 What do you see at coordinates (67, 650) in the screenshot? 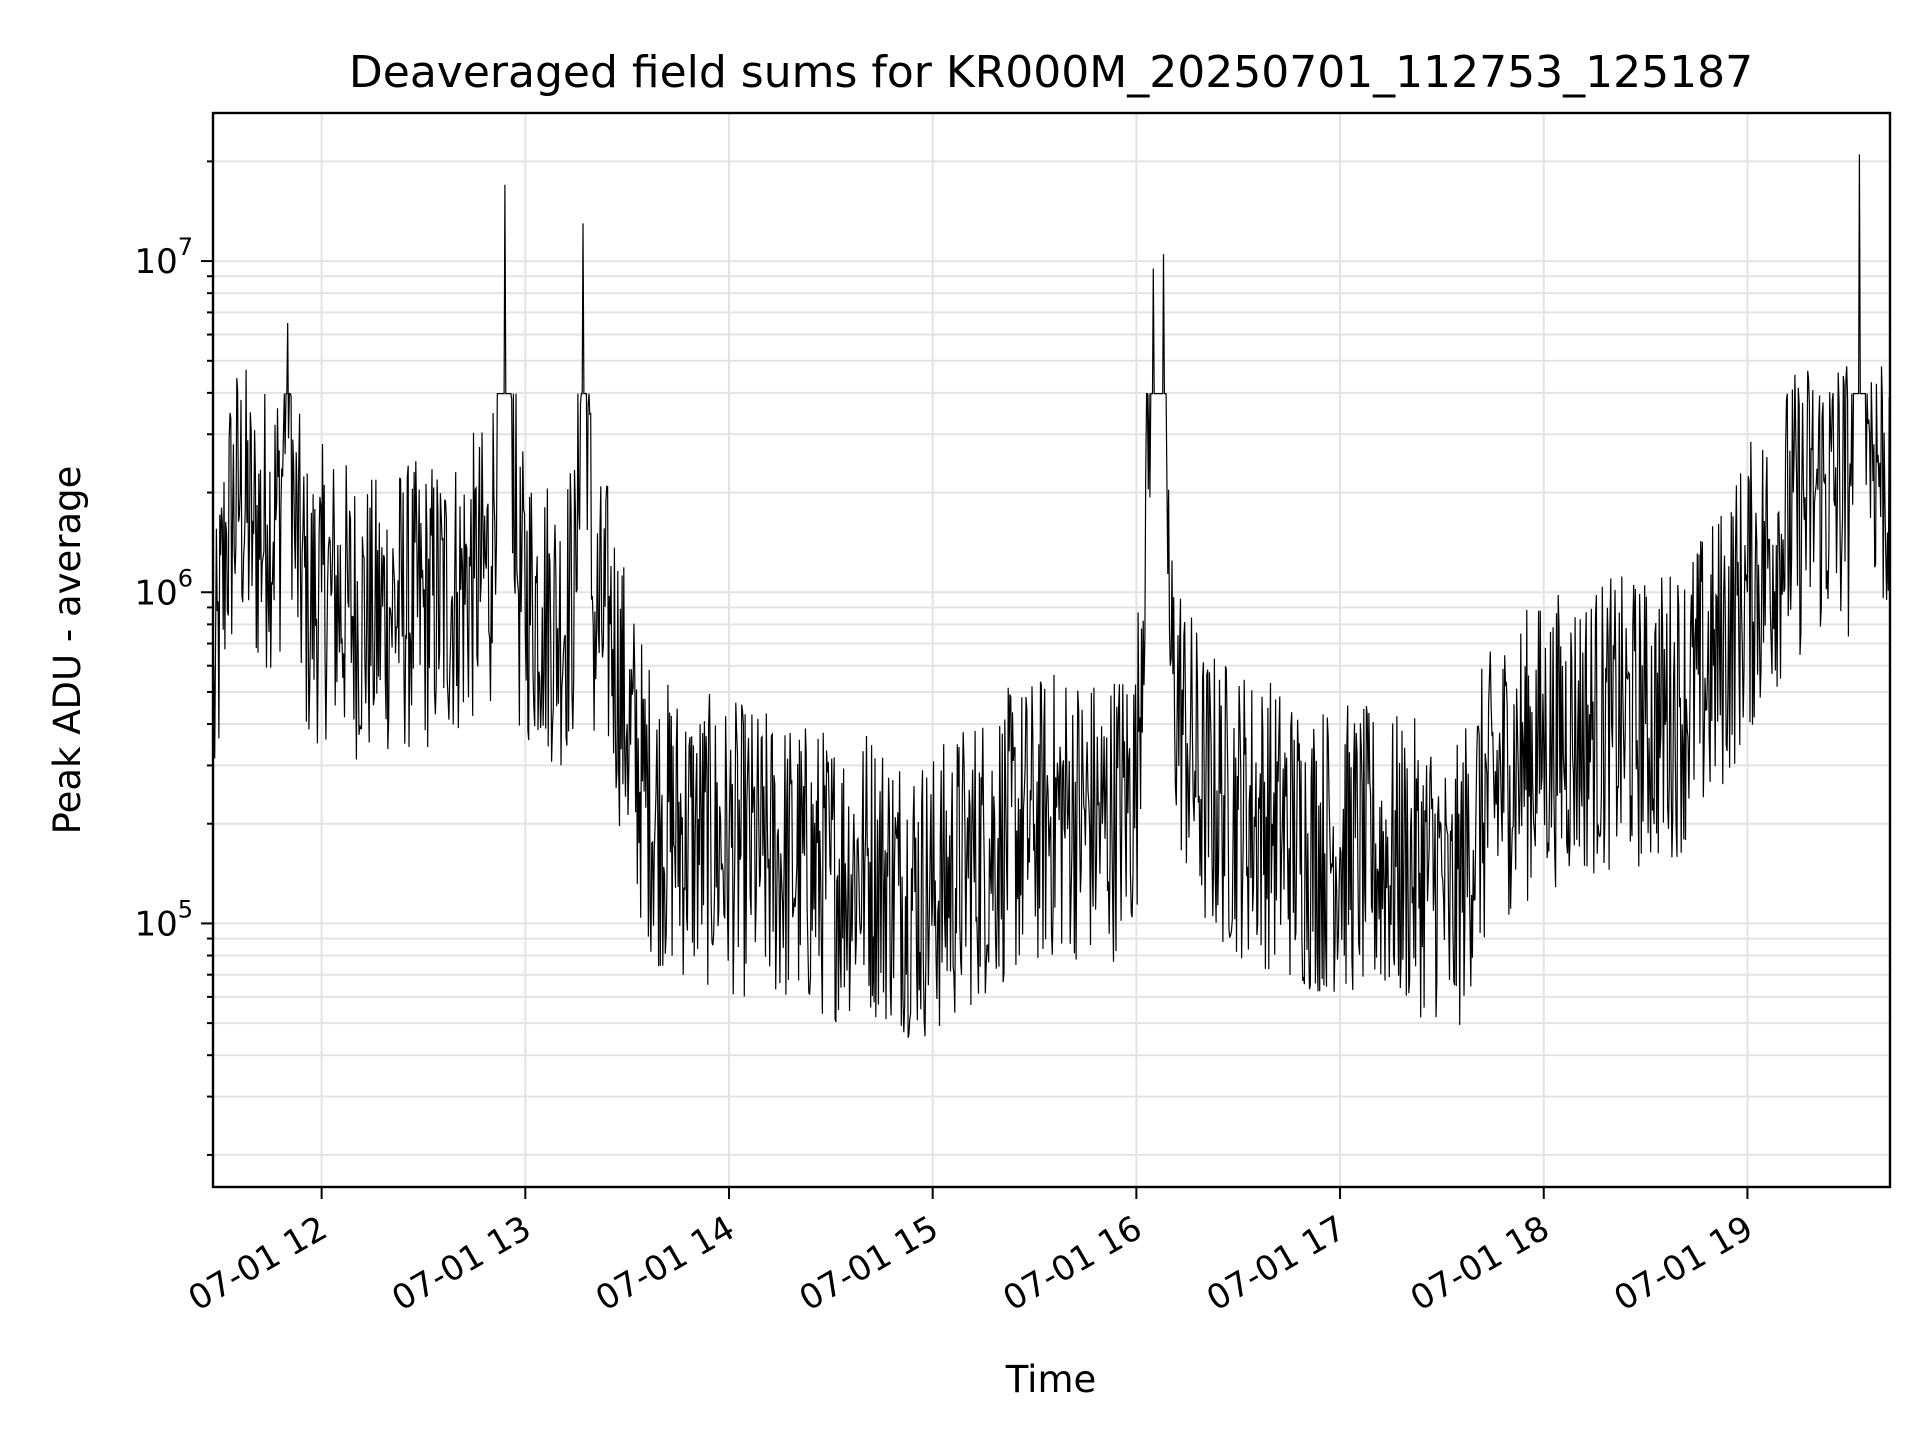
I see `y-axis-label: Peak ADU - average` at bounding box center [67, 650].